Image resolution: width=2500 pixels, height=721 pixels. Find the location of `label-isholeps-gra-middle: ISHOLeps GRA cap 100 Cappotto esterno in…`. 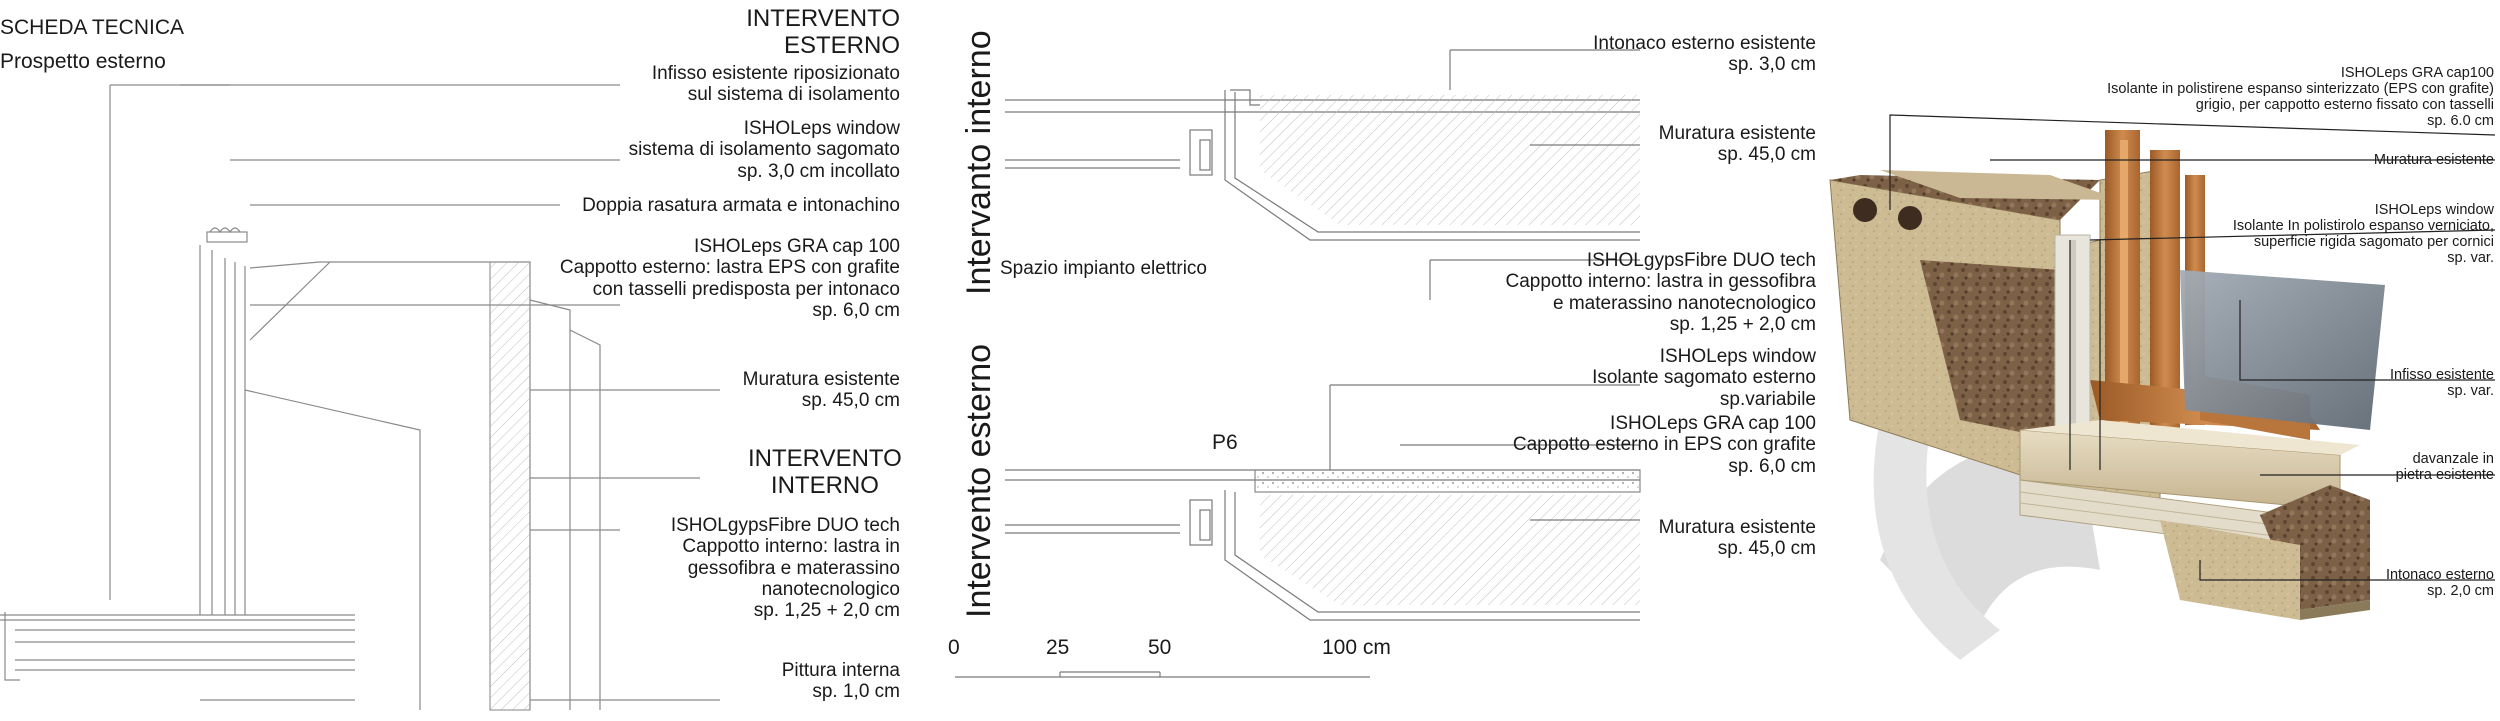

label-isholeps-gra-middle: ISHOLeps GRA cap 100 Cappotto esterno in… is located at coordinates (1664, 445).